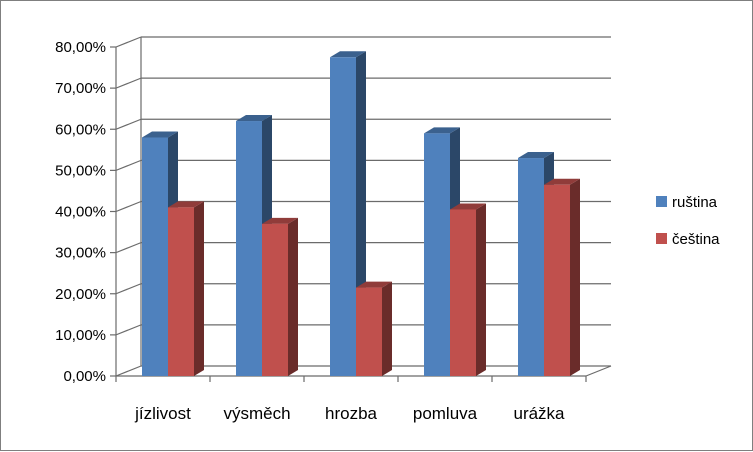 The image size is (753, 452). What do you see at coordinates (80, 335) in the screenshot?
I see `y-tick-label: 10,00%` at bounding box center [80, 335].